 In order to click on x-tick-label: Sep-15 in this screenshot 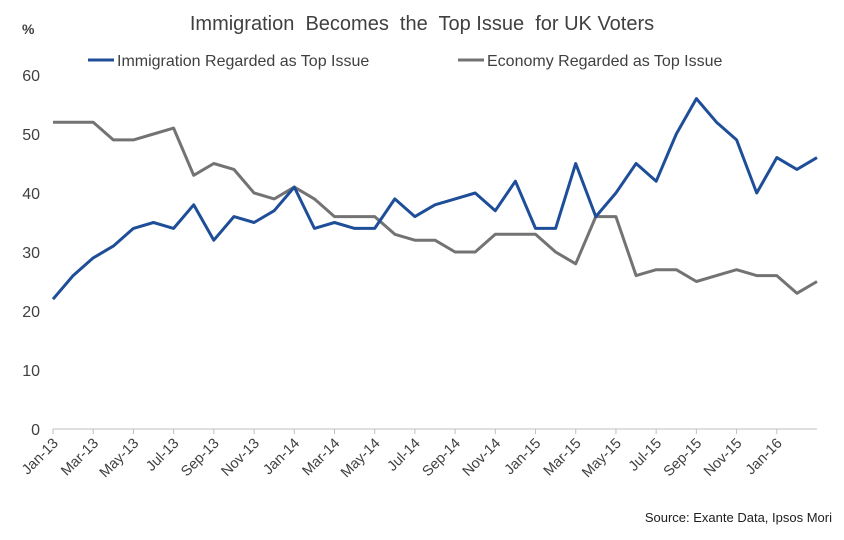, I will do `click(683, 458)`.